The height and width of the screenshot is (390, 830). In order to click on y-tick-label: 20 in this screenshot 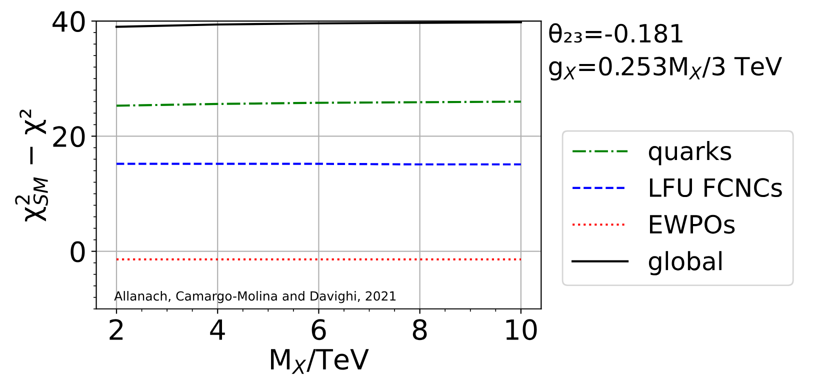, I will do `click(69, 137)`.